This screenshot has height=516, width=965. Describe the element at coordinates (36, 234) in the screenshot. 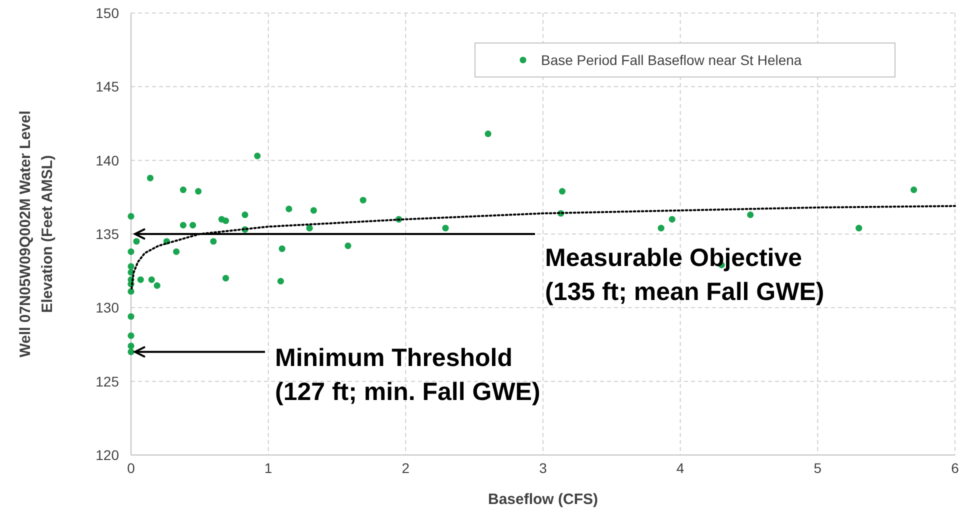

I see `y-axis-title: Well 07N05W09Q002M Water Level Elevation (Feet AMSL)` at that location.